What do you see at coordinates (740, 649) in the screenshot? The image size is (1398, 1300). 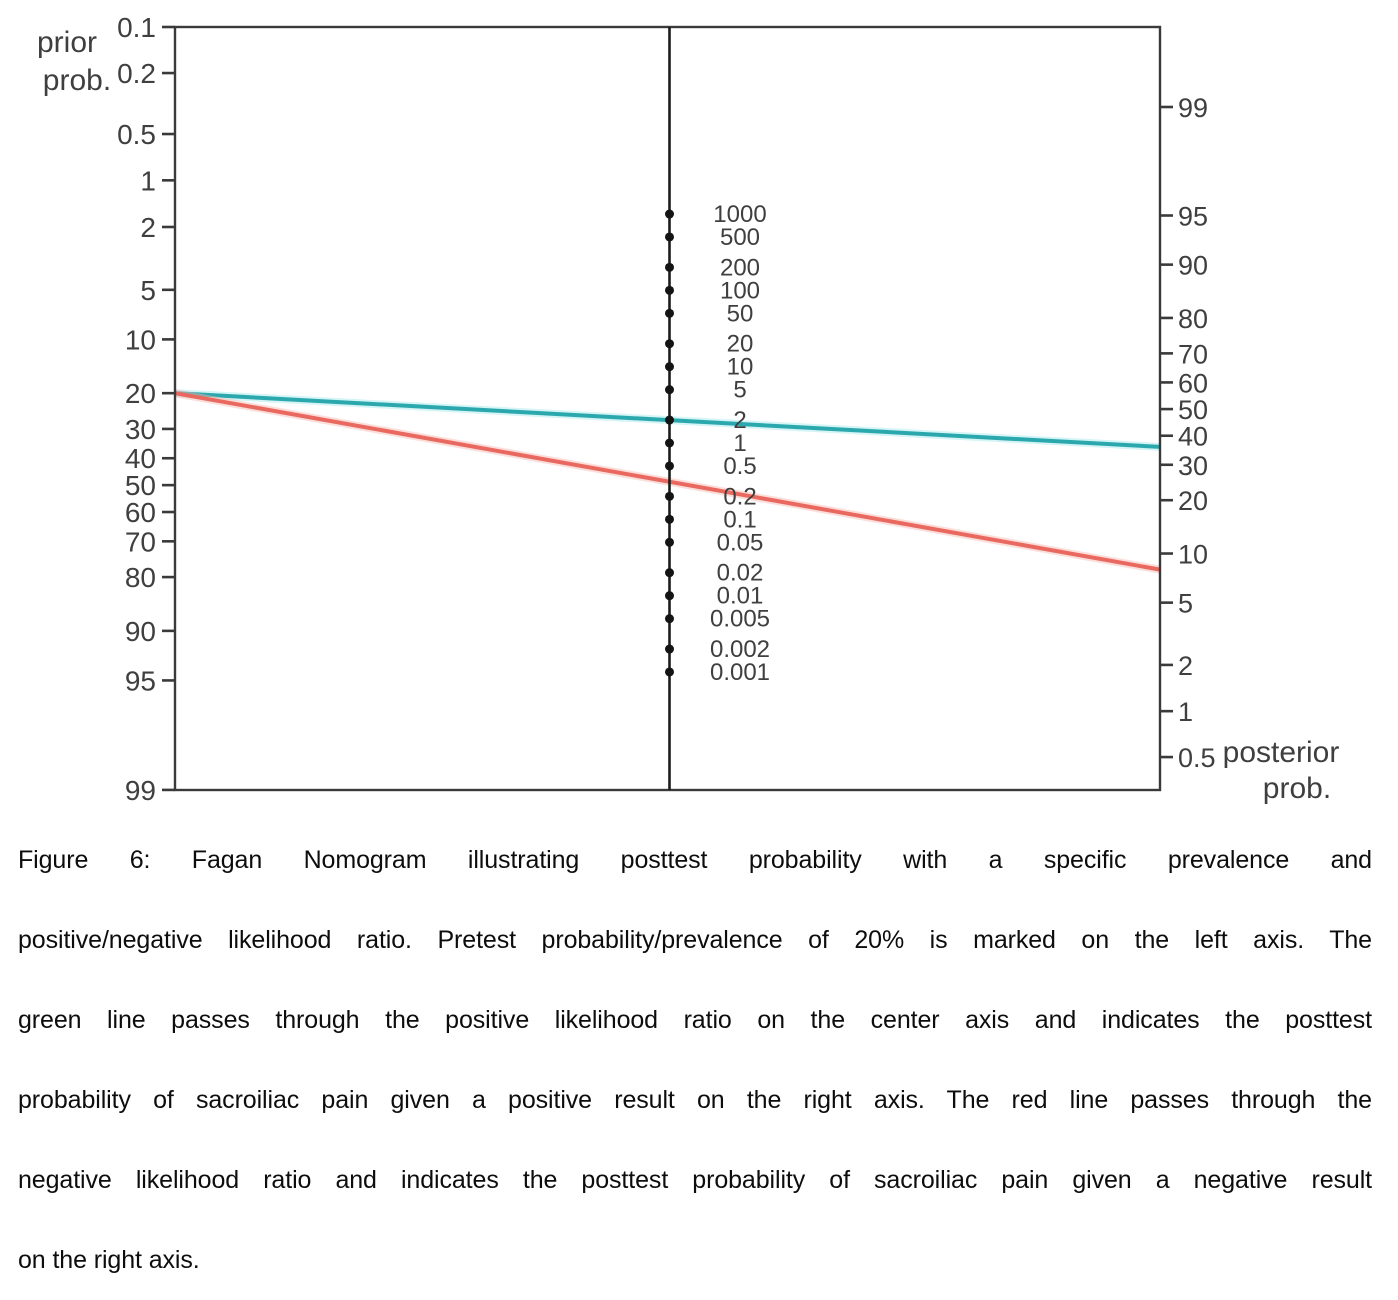 I see `center-axis-tick-label: 0.002` at bounding box center [740, 649].